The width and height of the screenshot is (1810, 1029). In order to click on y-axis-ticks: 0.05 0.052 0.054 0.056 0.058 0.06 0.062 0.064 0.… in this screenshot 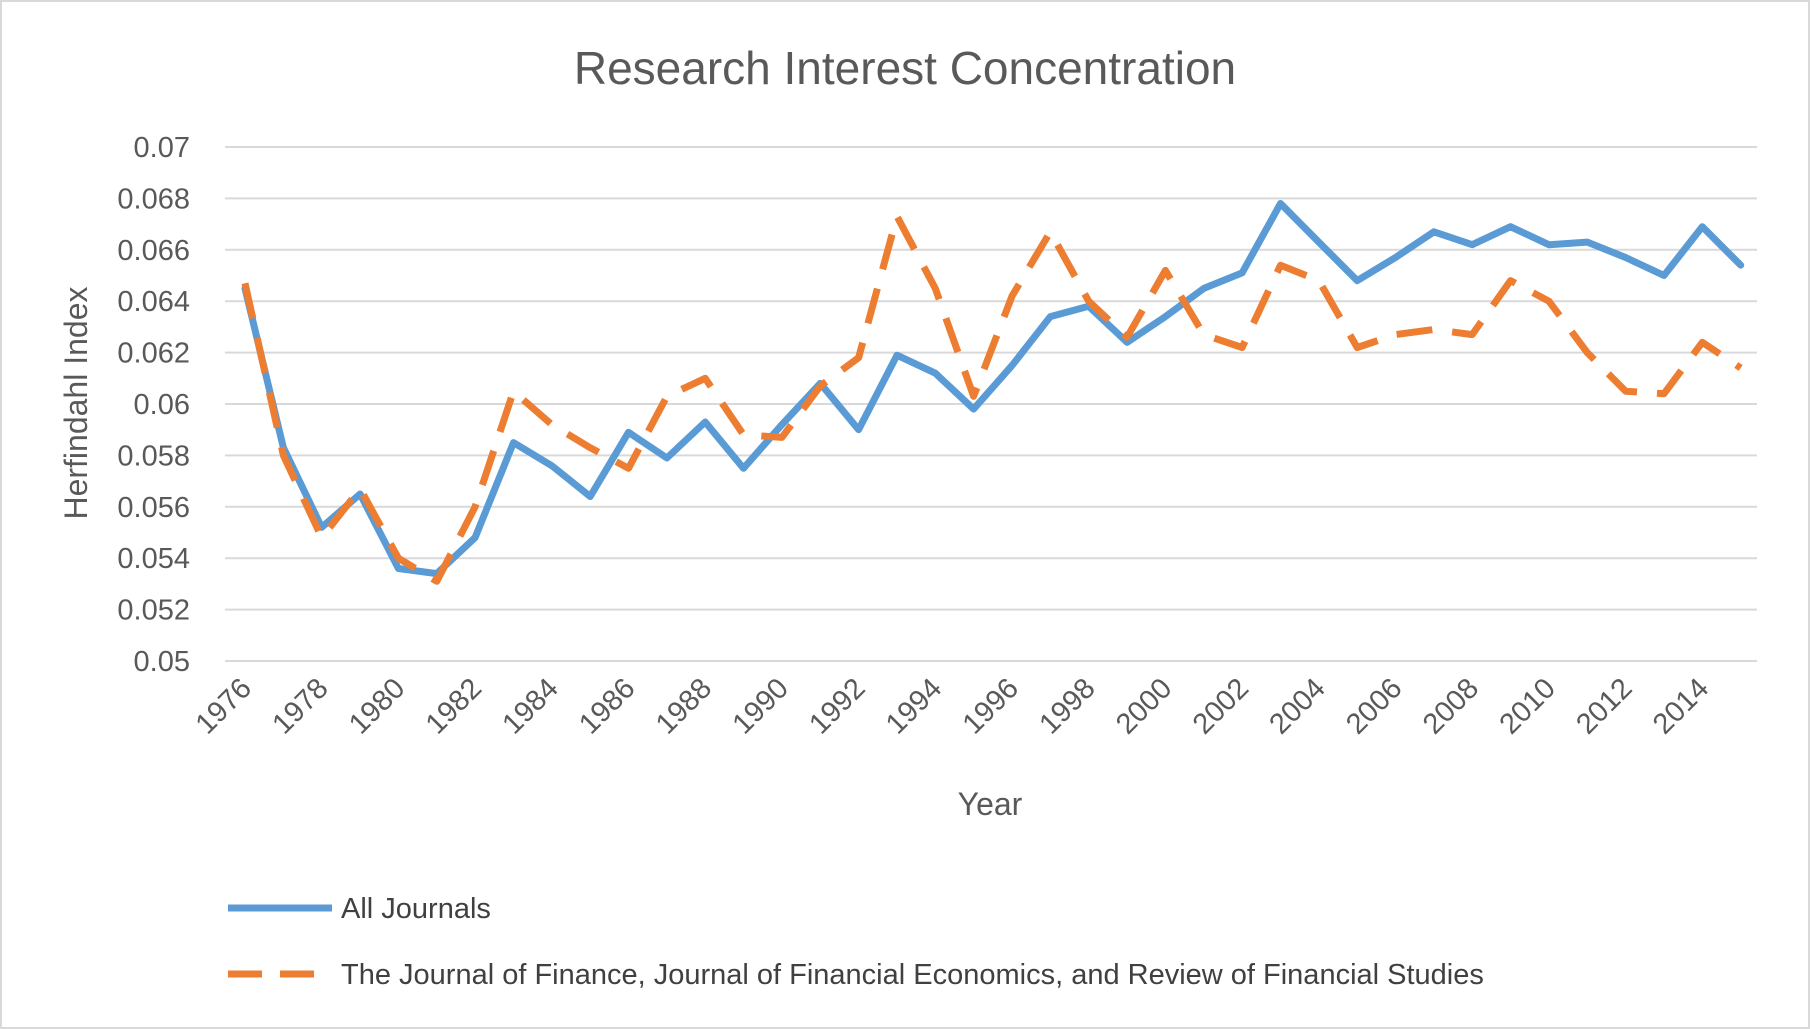, I will do `click(153, 405)`.